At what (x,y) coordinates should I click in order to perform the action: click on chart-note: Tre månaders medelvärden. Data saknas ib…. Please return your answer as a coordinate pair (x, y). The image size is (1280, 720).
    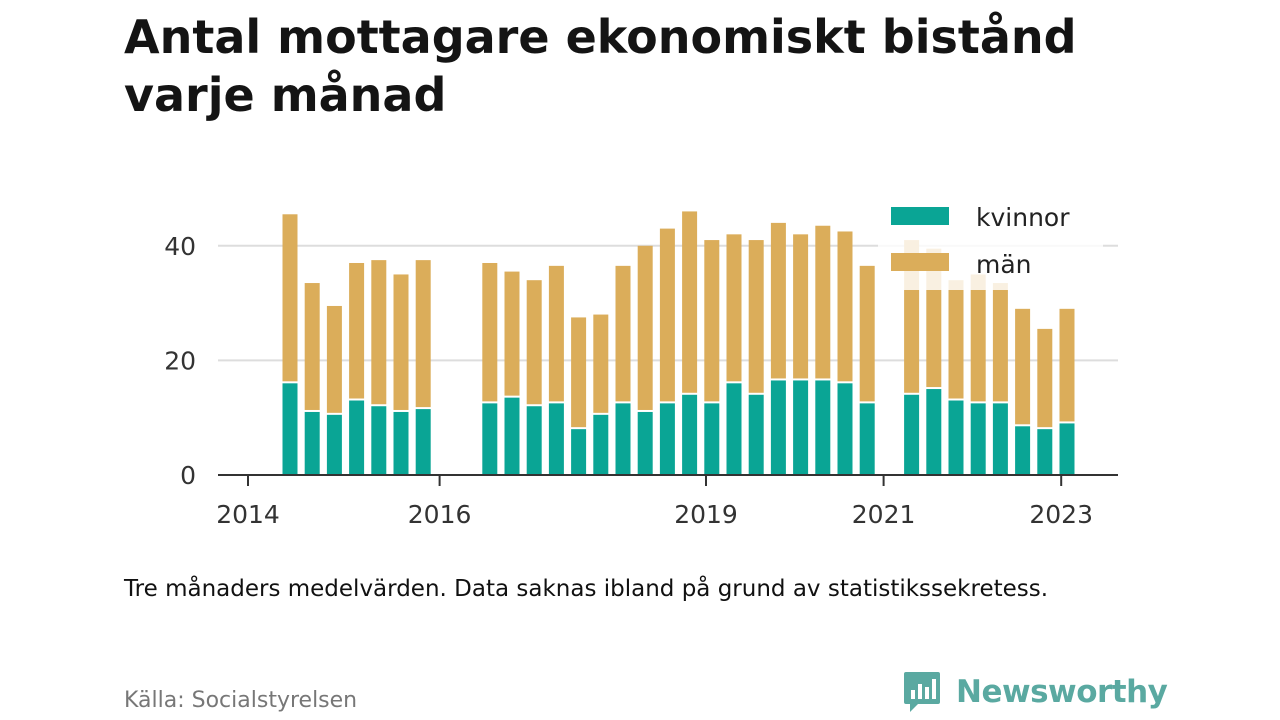
    Looking at the image, I should click on (586, 589).